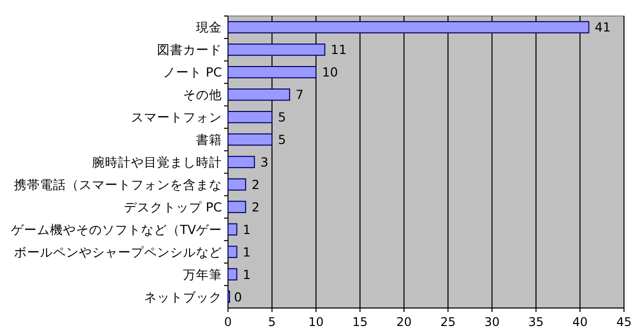 This screenshot has height=333, width=640. I want to click on y-tick-label: その他, so click(202, 94).